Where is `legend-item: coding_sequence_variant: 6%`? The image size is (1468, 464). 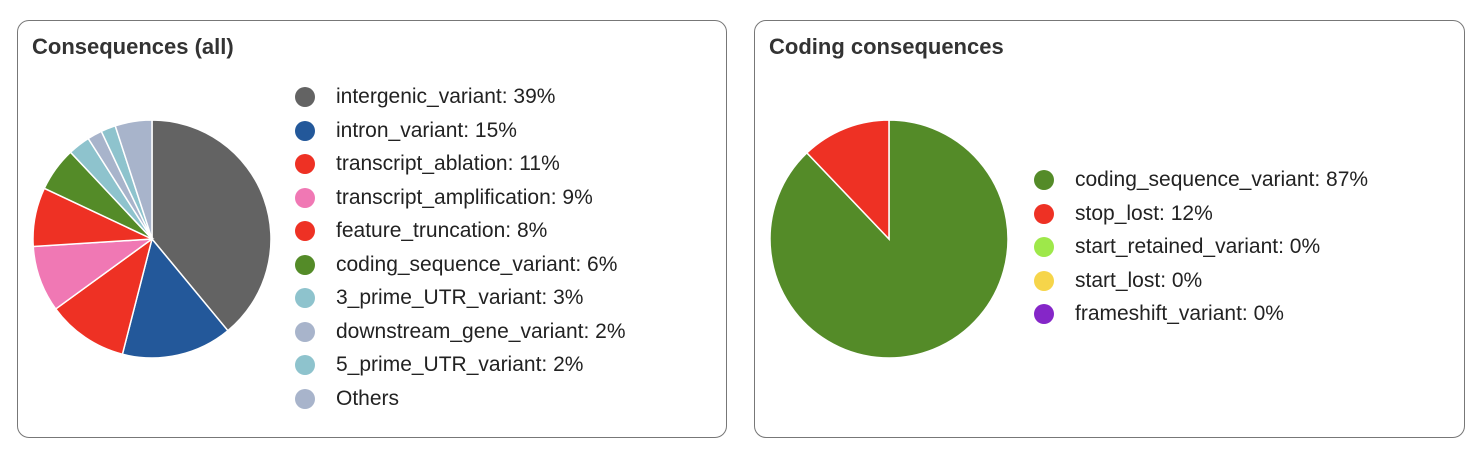 legend-item: coding_sequence_variant: 6% is located at coordinates (459, 265).